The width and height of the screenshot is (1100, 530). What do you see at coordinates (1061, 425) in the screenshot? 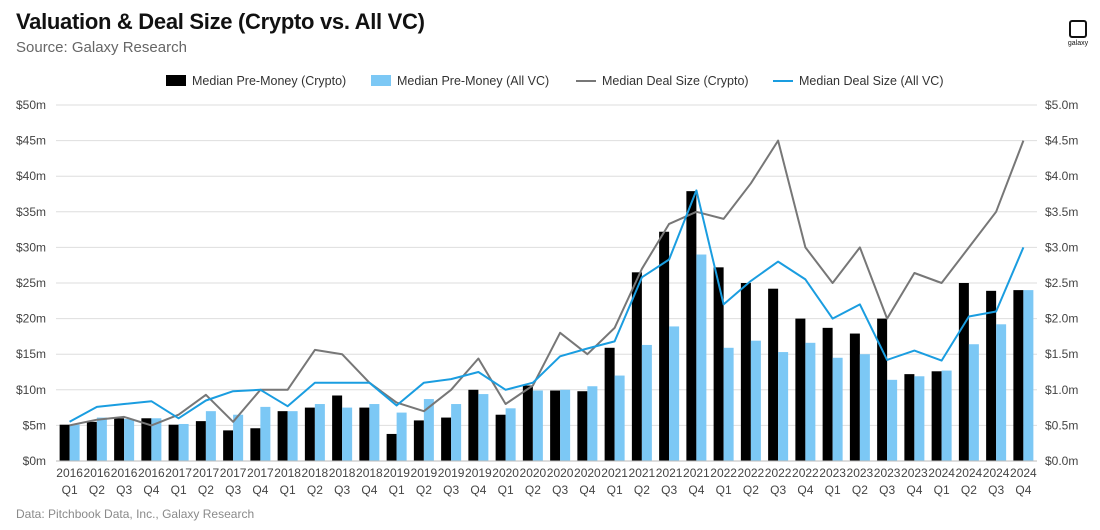
I see `y-right-tick-label: $0.5m` at bounding box center [1061, 425].